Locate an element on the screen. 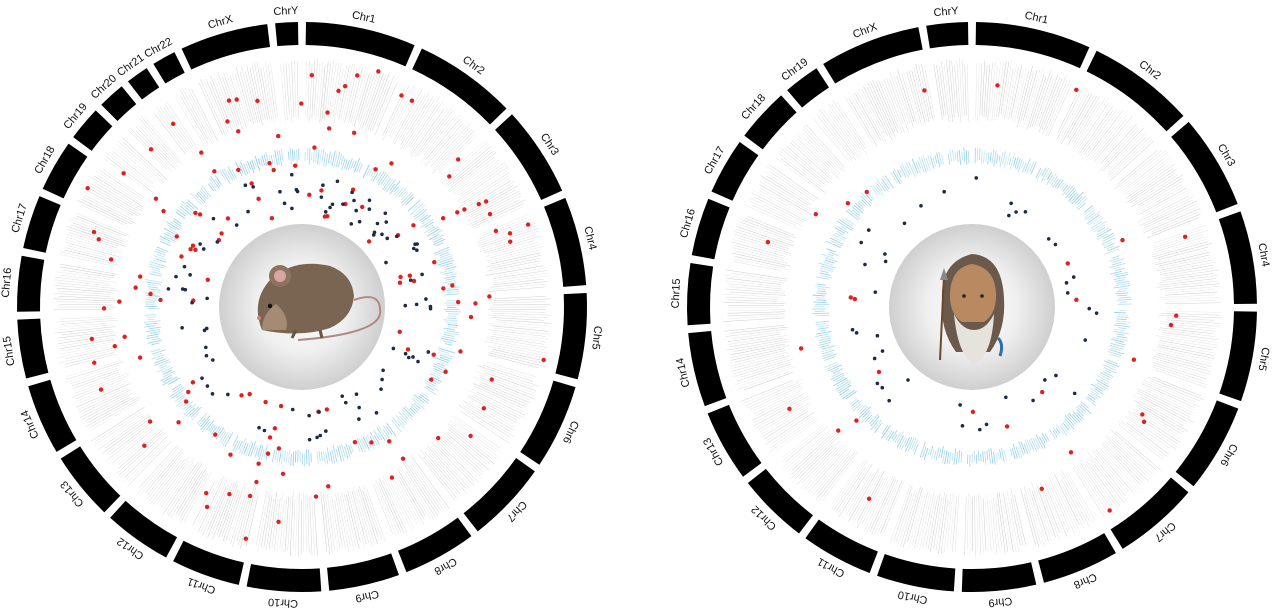  chromosome-label: Chr15 is located at coordinates (676, 293).